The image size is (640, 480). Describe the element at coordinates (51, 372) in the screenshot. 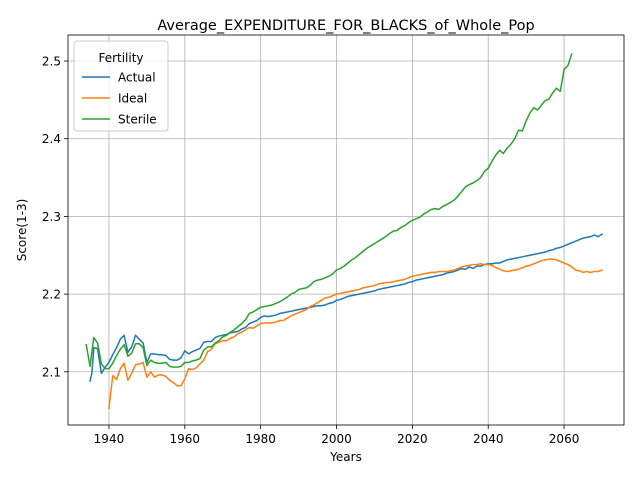

I see `y-tick-label: 2.1` at that location.